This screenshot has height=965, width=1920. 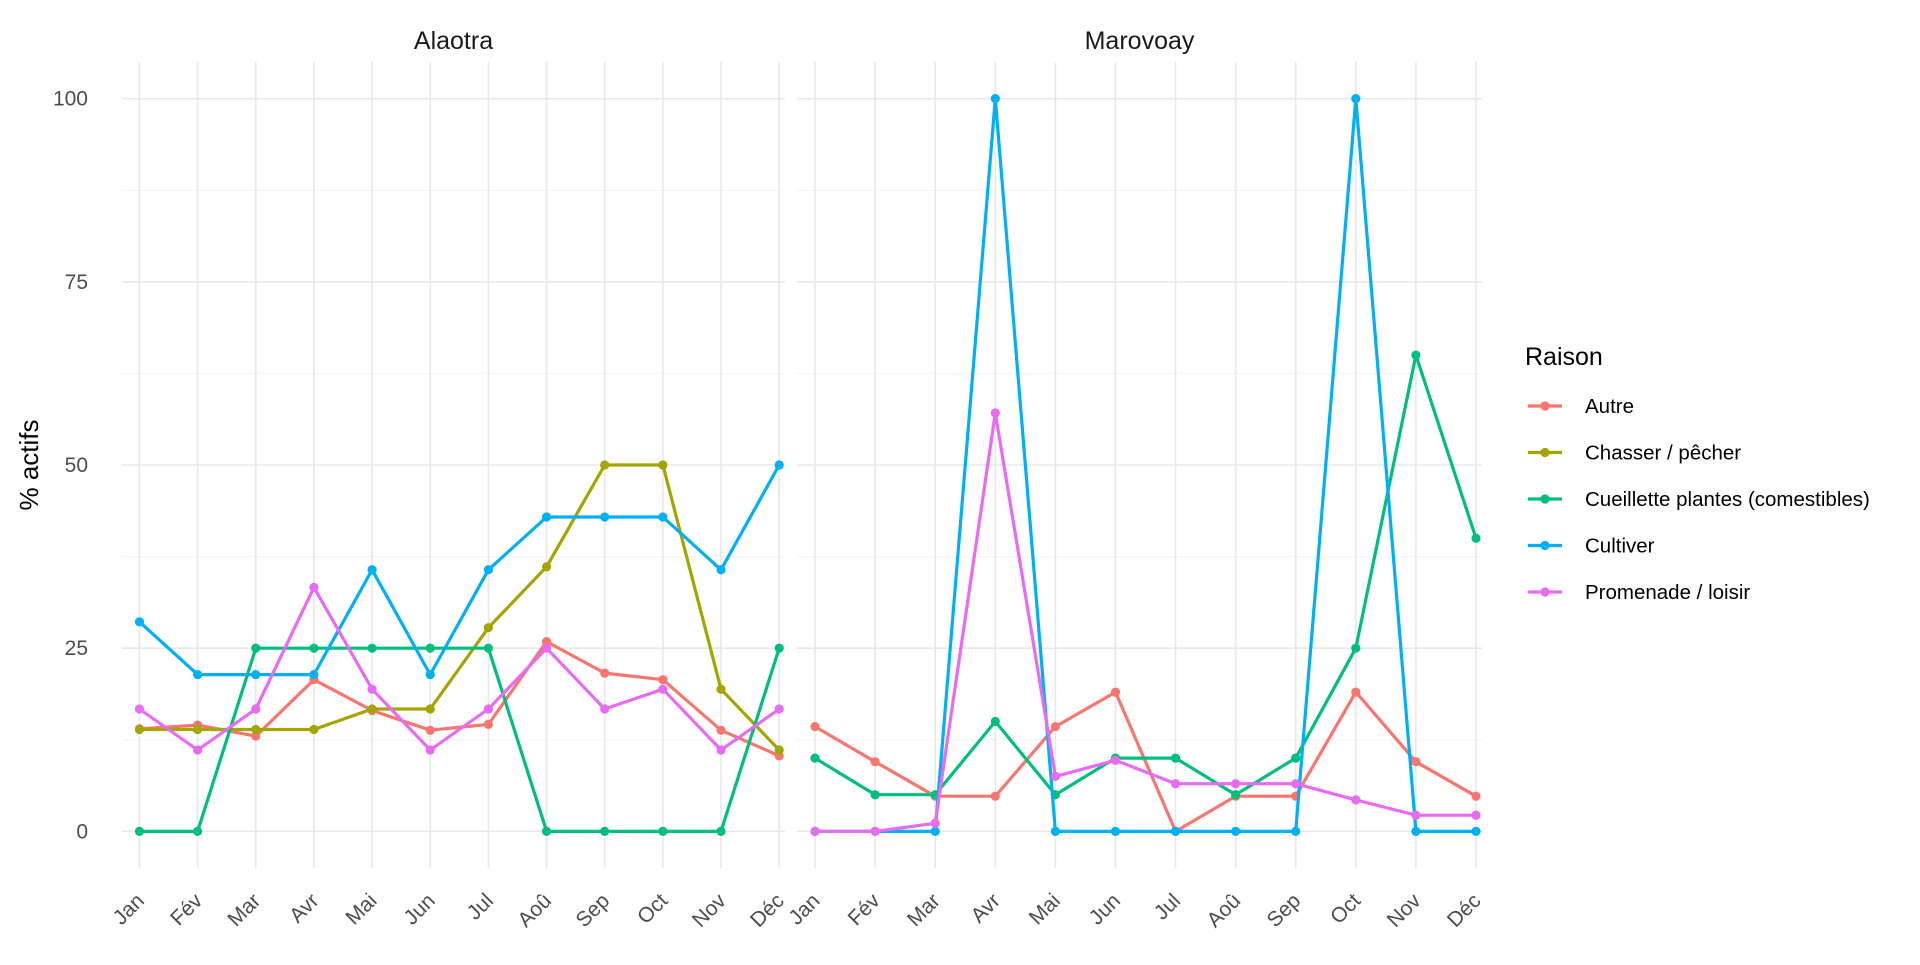 What do you see at coordinates (1464, 910) in the screenshot?
I see `x-tick-label: Déc` at bounding box center [1464, 910].